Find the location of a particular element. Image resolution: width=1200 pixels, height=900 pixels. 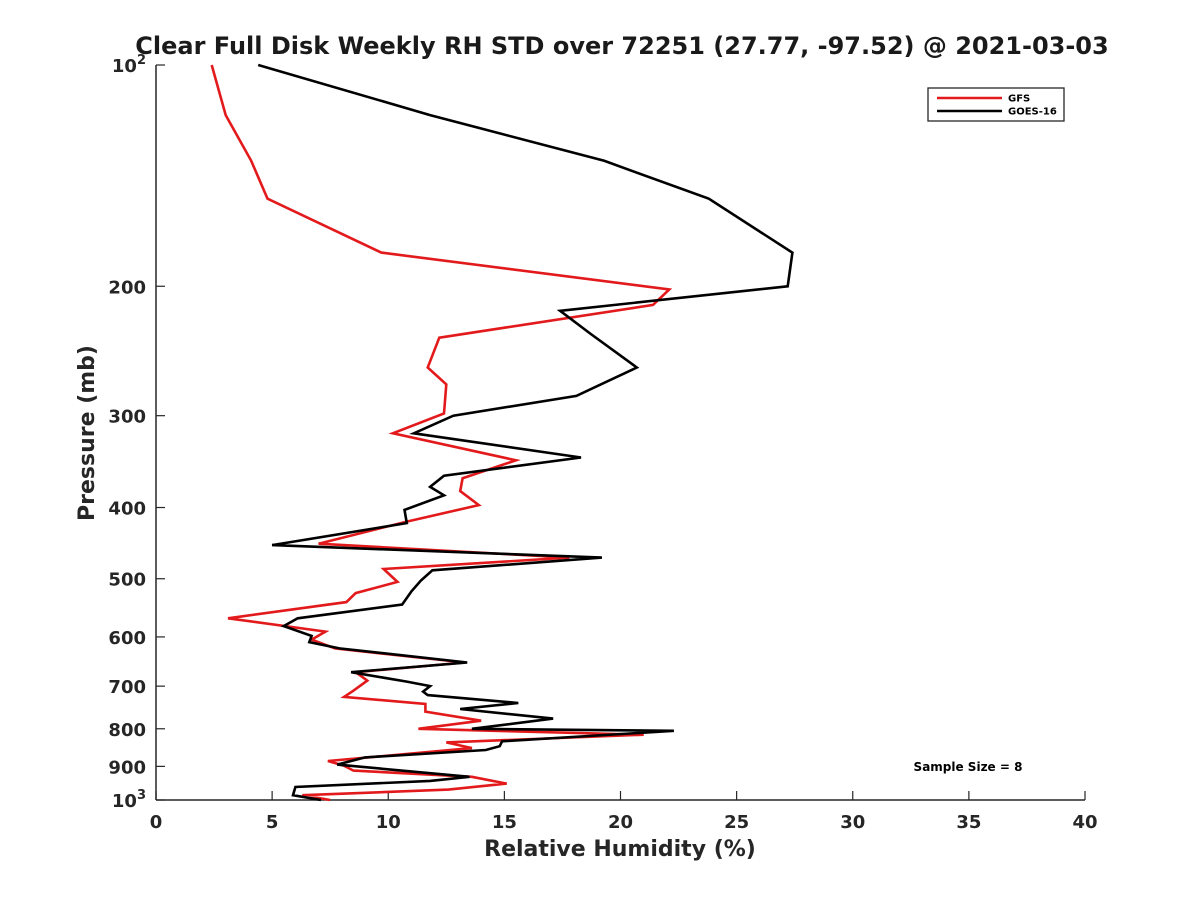

x-tick-label: 5 is located at coordinates (272, 822).